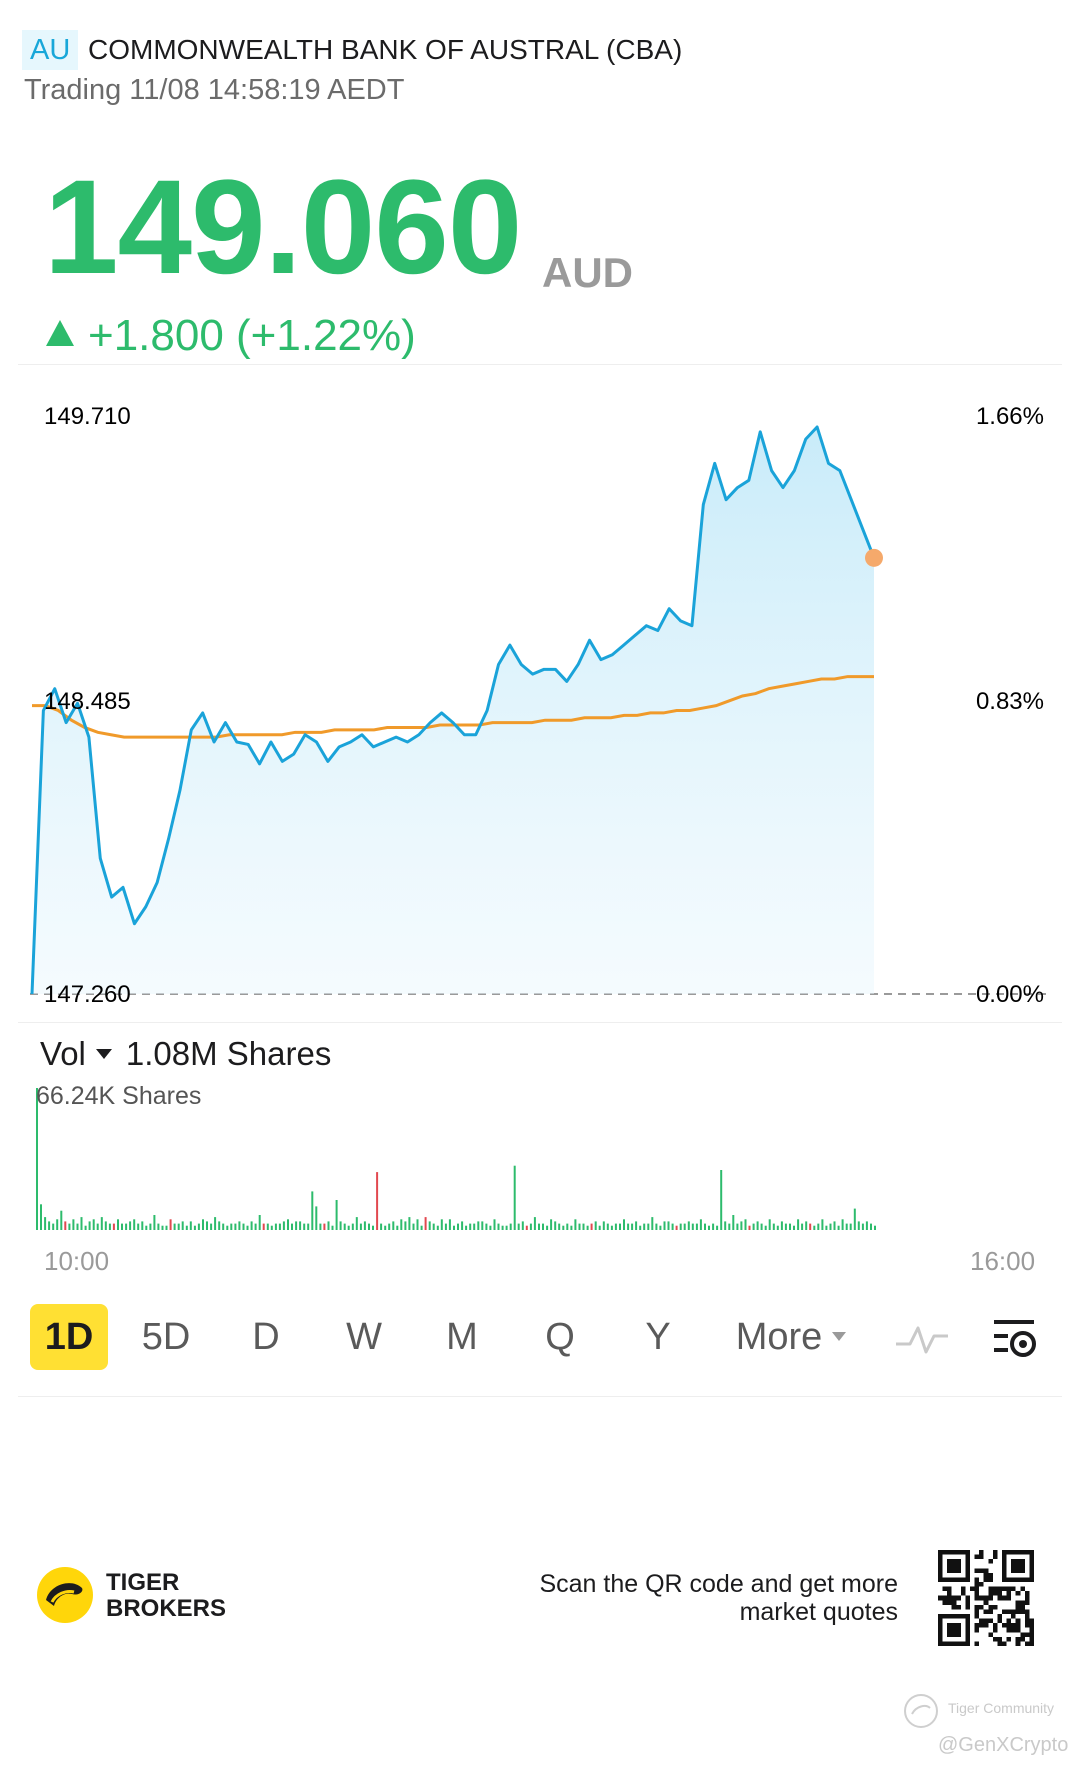 Image resolution: width=1080 pixels, height=1771 pixels. What do you see at coordinates (60, 333) in the screenshot?
I see `up-arrow-icon` at bounding box center [60, 333].